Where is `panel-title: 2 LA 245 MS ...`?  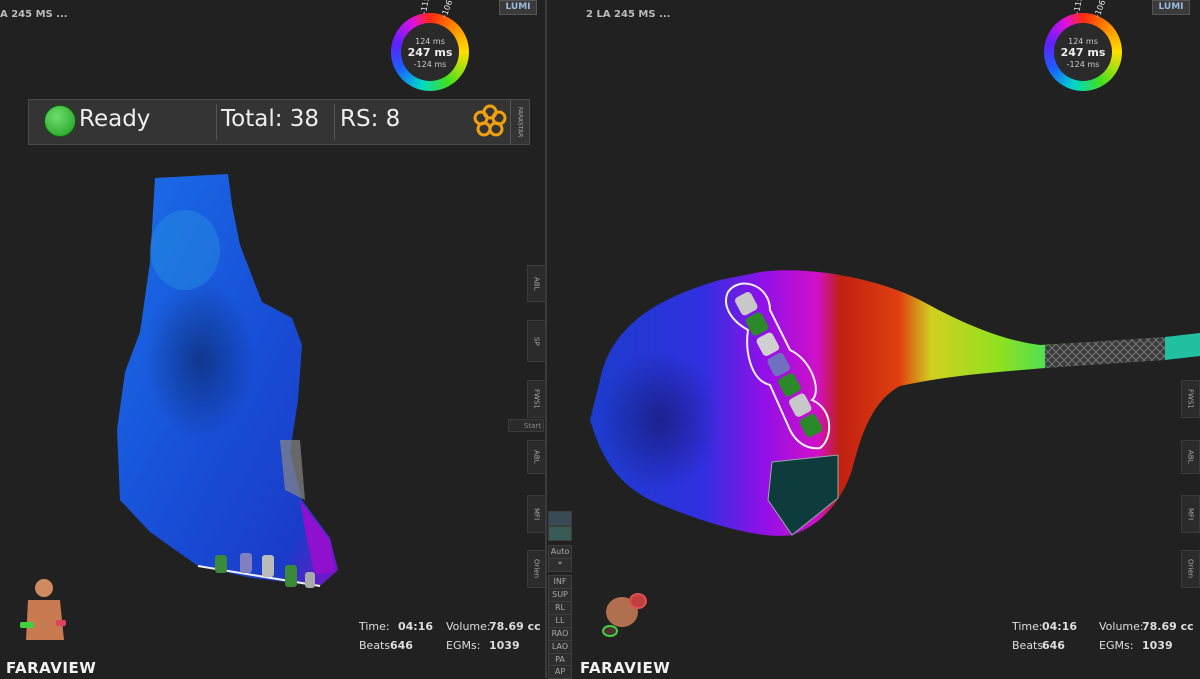 panel-title: 2 LA 245 MS ... is located at coordinates (628, 14).